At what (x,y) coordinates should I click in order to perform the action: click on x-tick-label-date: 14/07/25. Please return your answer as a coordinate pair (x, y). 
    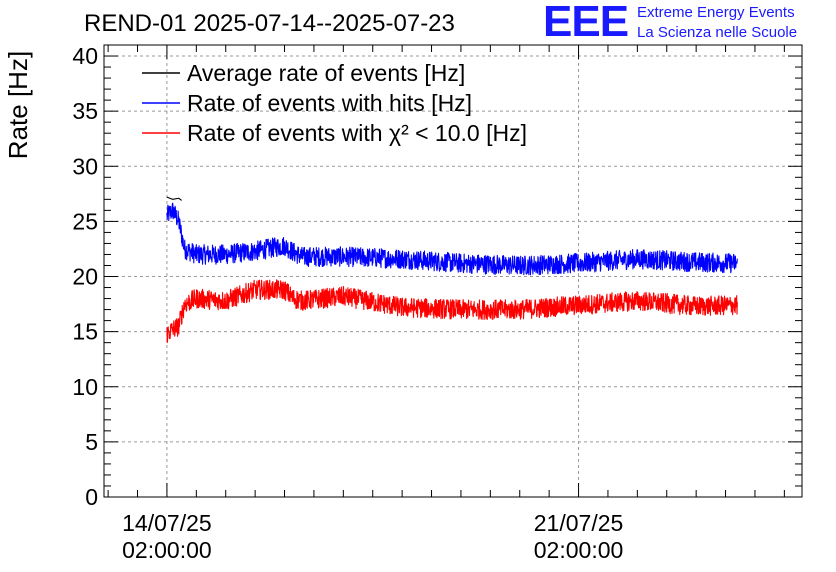
    Looking at the image, I should click on (167, 523).